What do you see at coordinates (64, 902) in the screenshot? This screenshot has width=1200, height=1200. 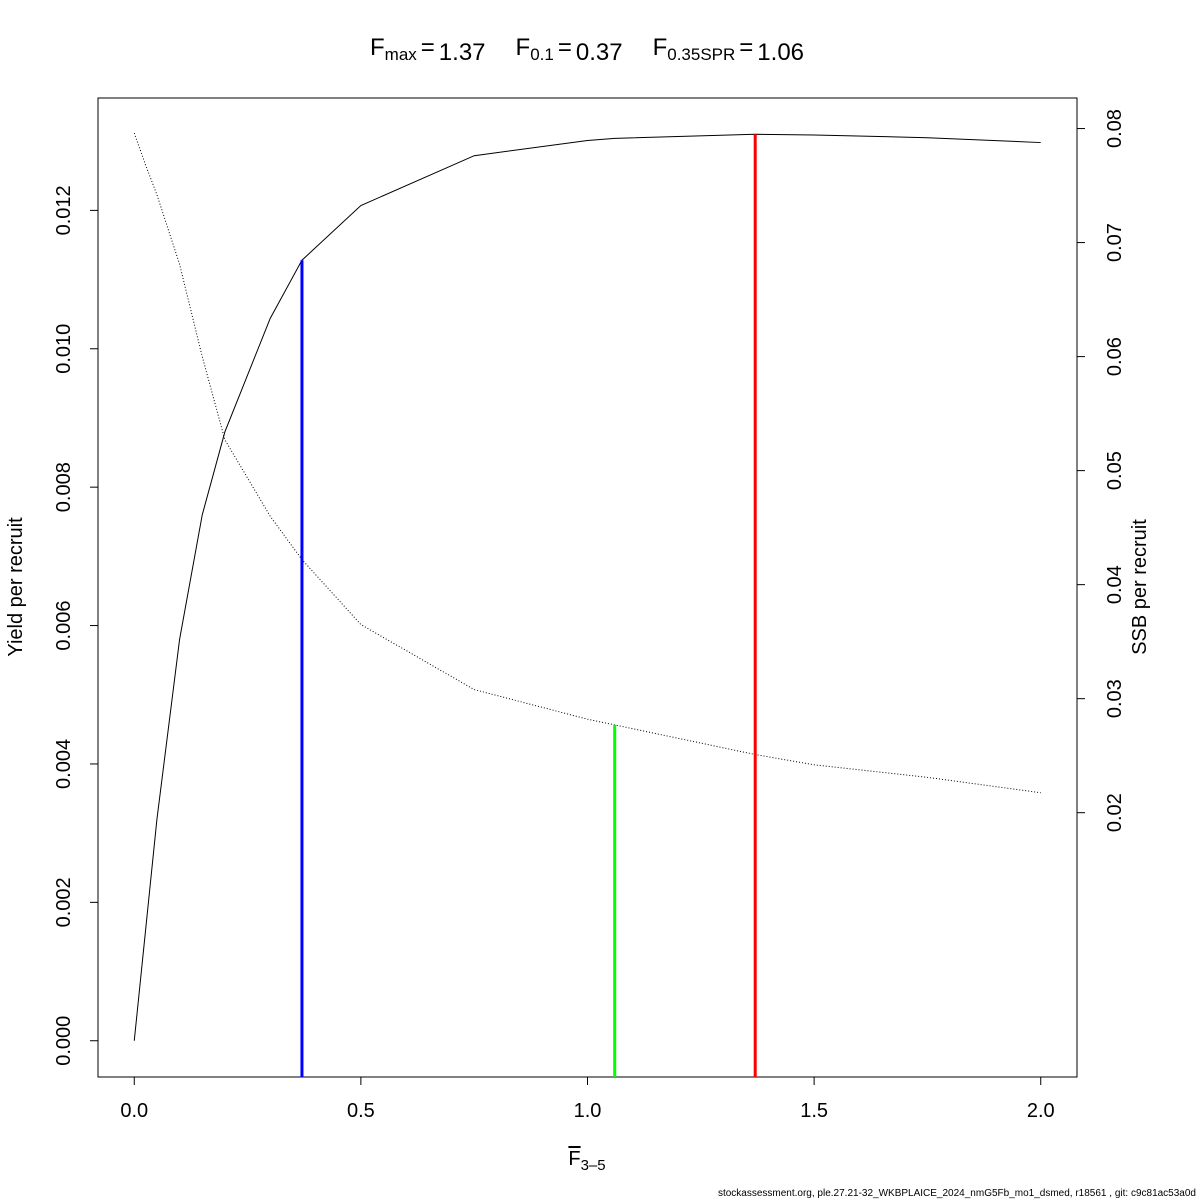 I see `y-tick-label: 0.002` at bounding box center [64, 902].